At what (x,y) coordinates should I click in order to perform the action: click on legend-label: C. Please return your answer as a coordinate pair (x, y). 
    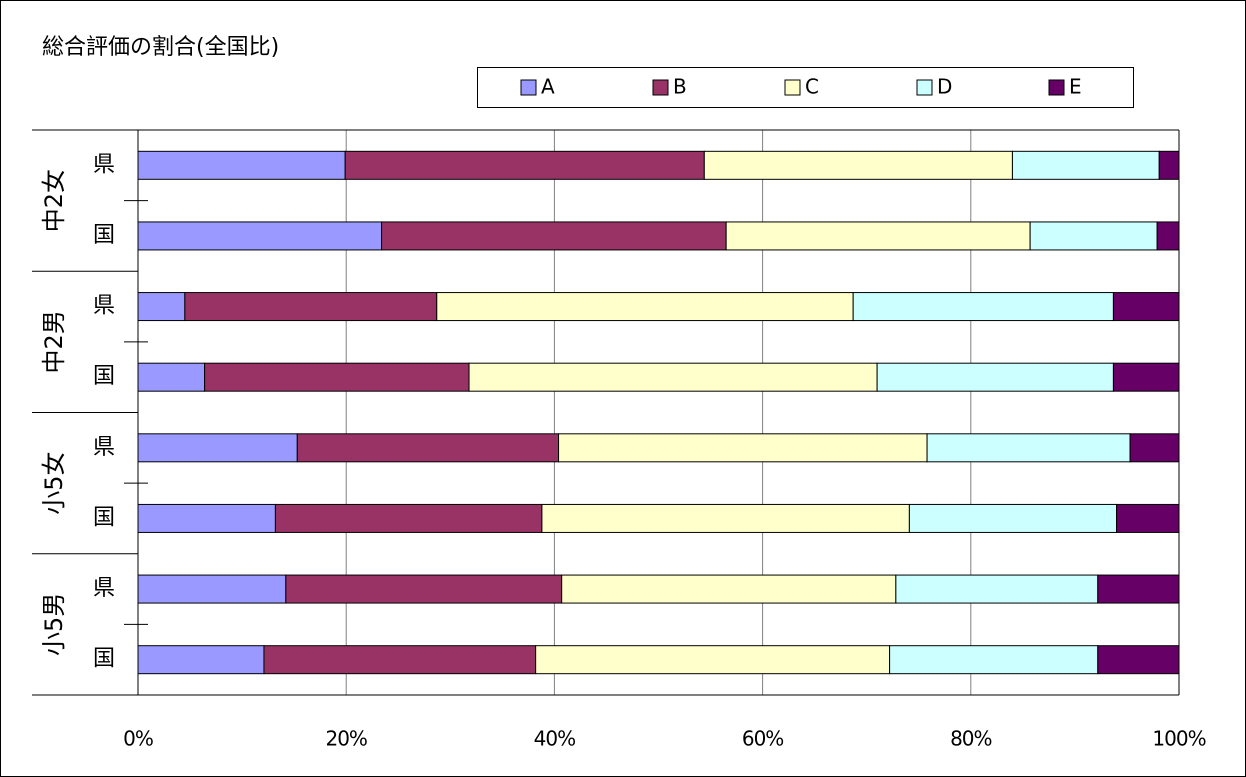
    Looking at the image, I should click on (812, 87).